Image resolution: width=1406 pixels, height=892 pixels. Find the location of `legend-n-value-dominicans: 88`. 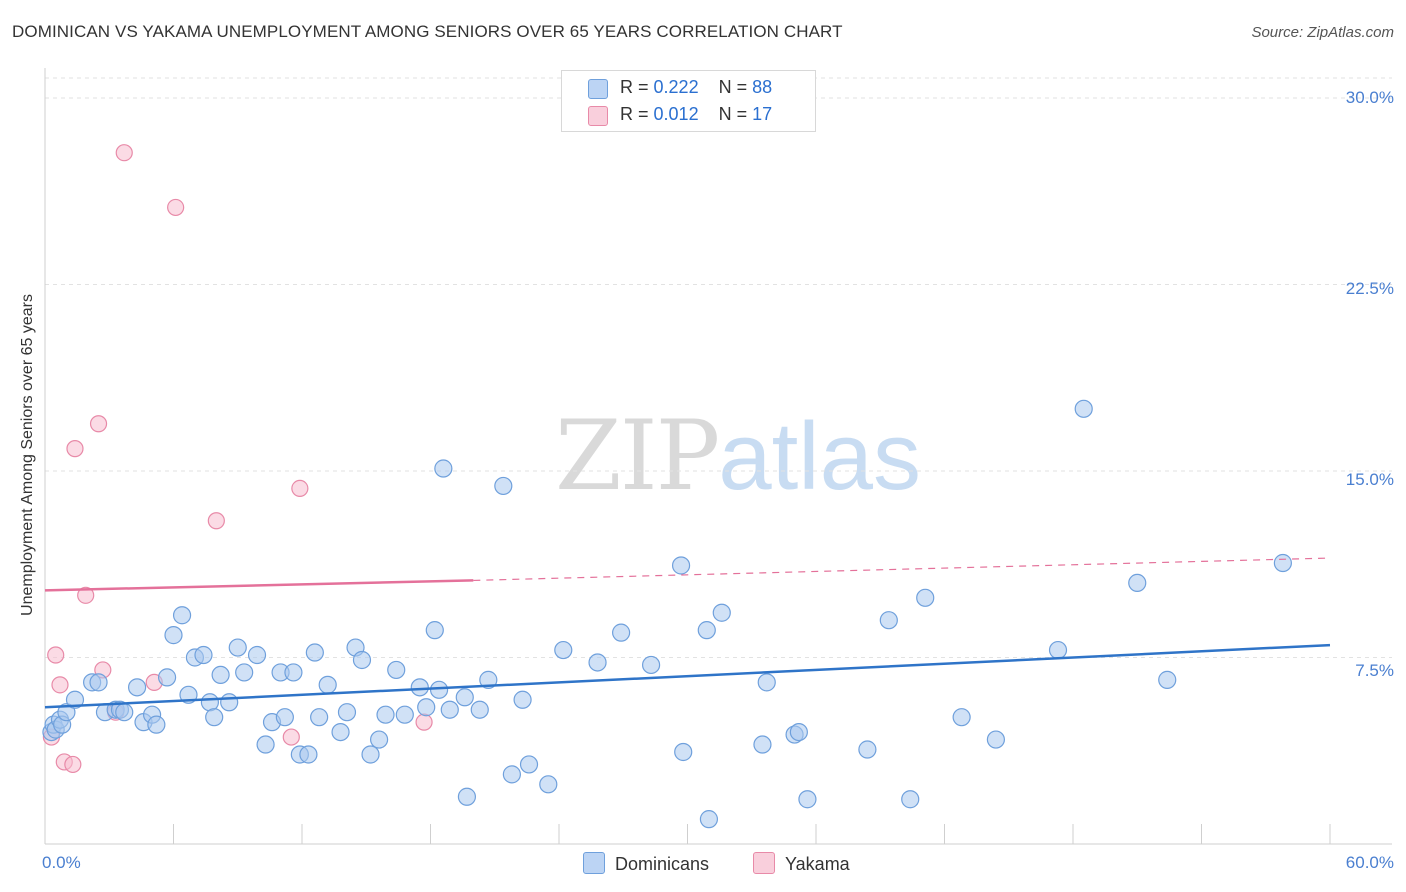

legend-n-value-dominicans: 88 is located at coordinates (762, 87).